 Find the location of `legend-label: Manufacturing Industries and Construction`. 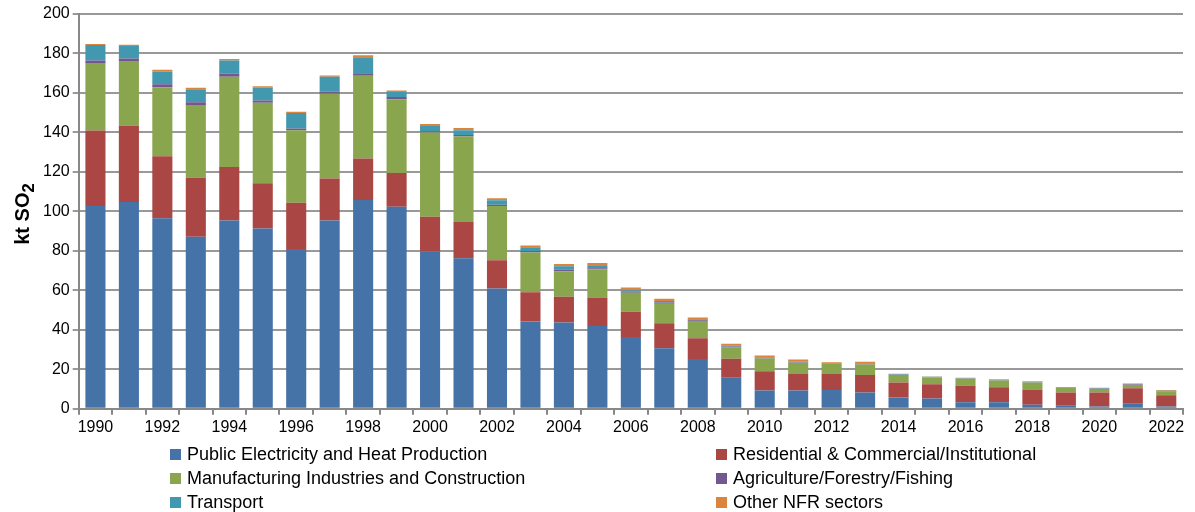

legend-label: Manufacturing Industries and Construction is located at coordinates (356, 478).